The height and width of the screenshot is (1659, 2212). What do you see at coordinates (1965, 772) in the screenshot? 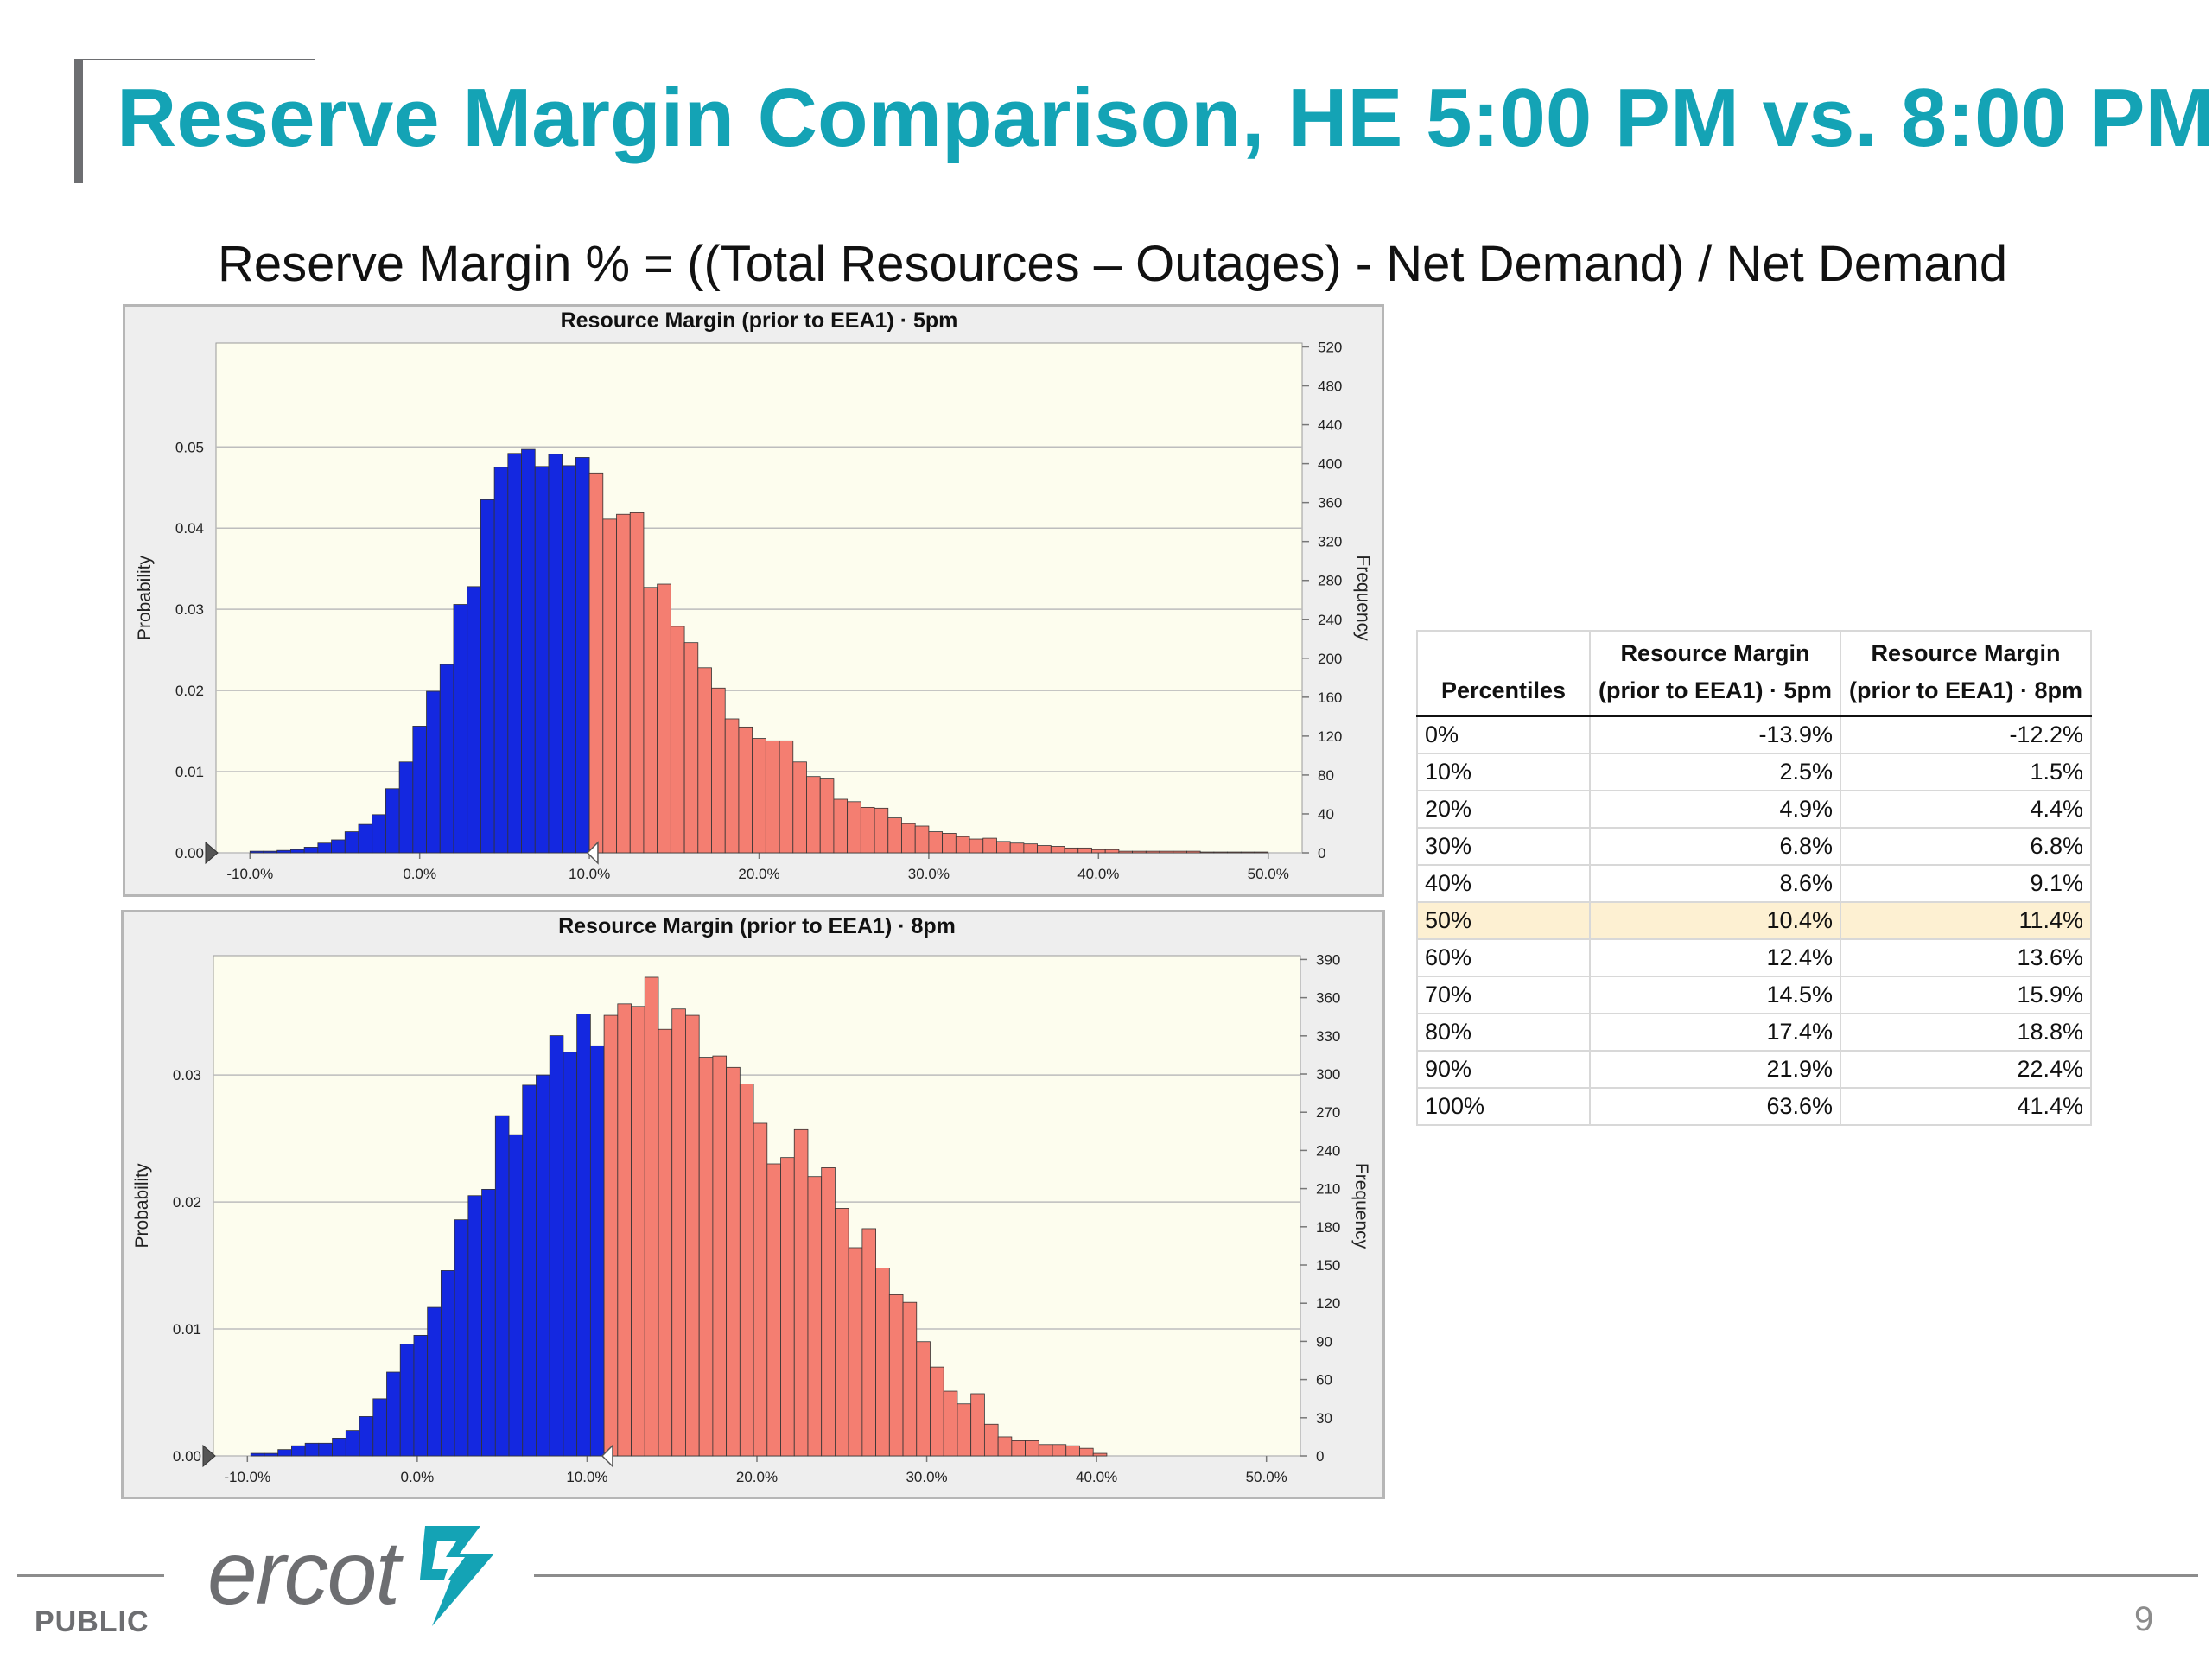
I see `margin-8pm-cell: 1.5%` at bounding box center [1965, 772].